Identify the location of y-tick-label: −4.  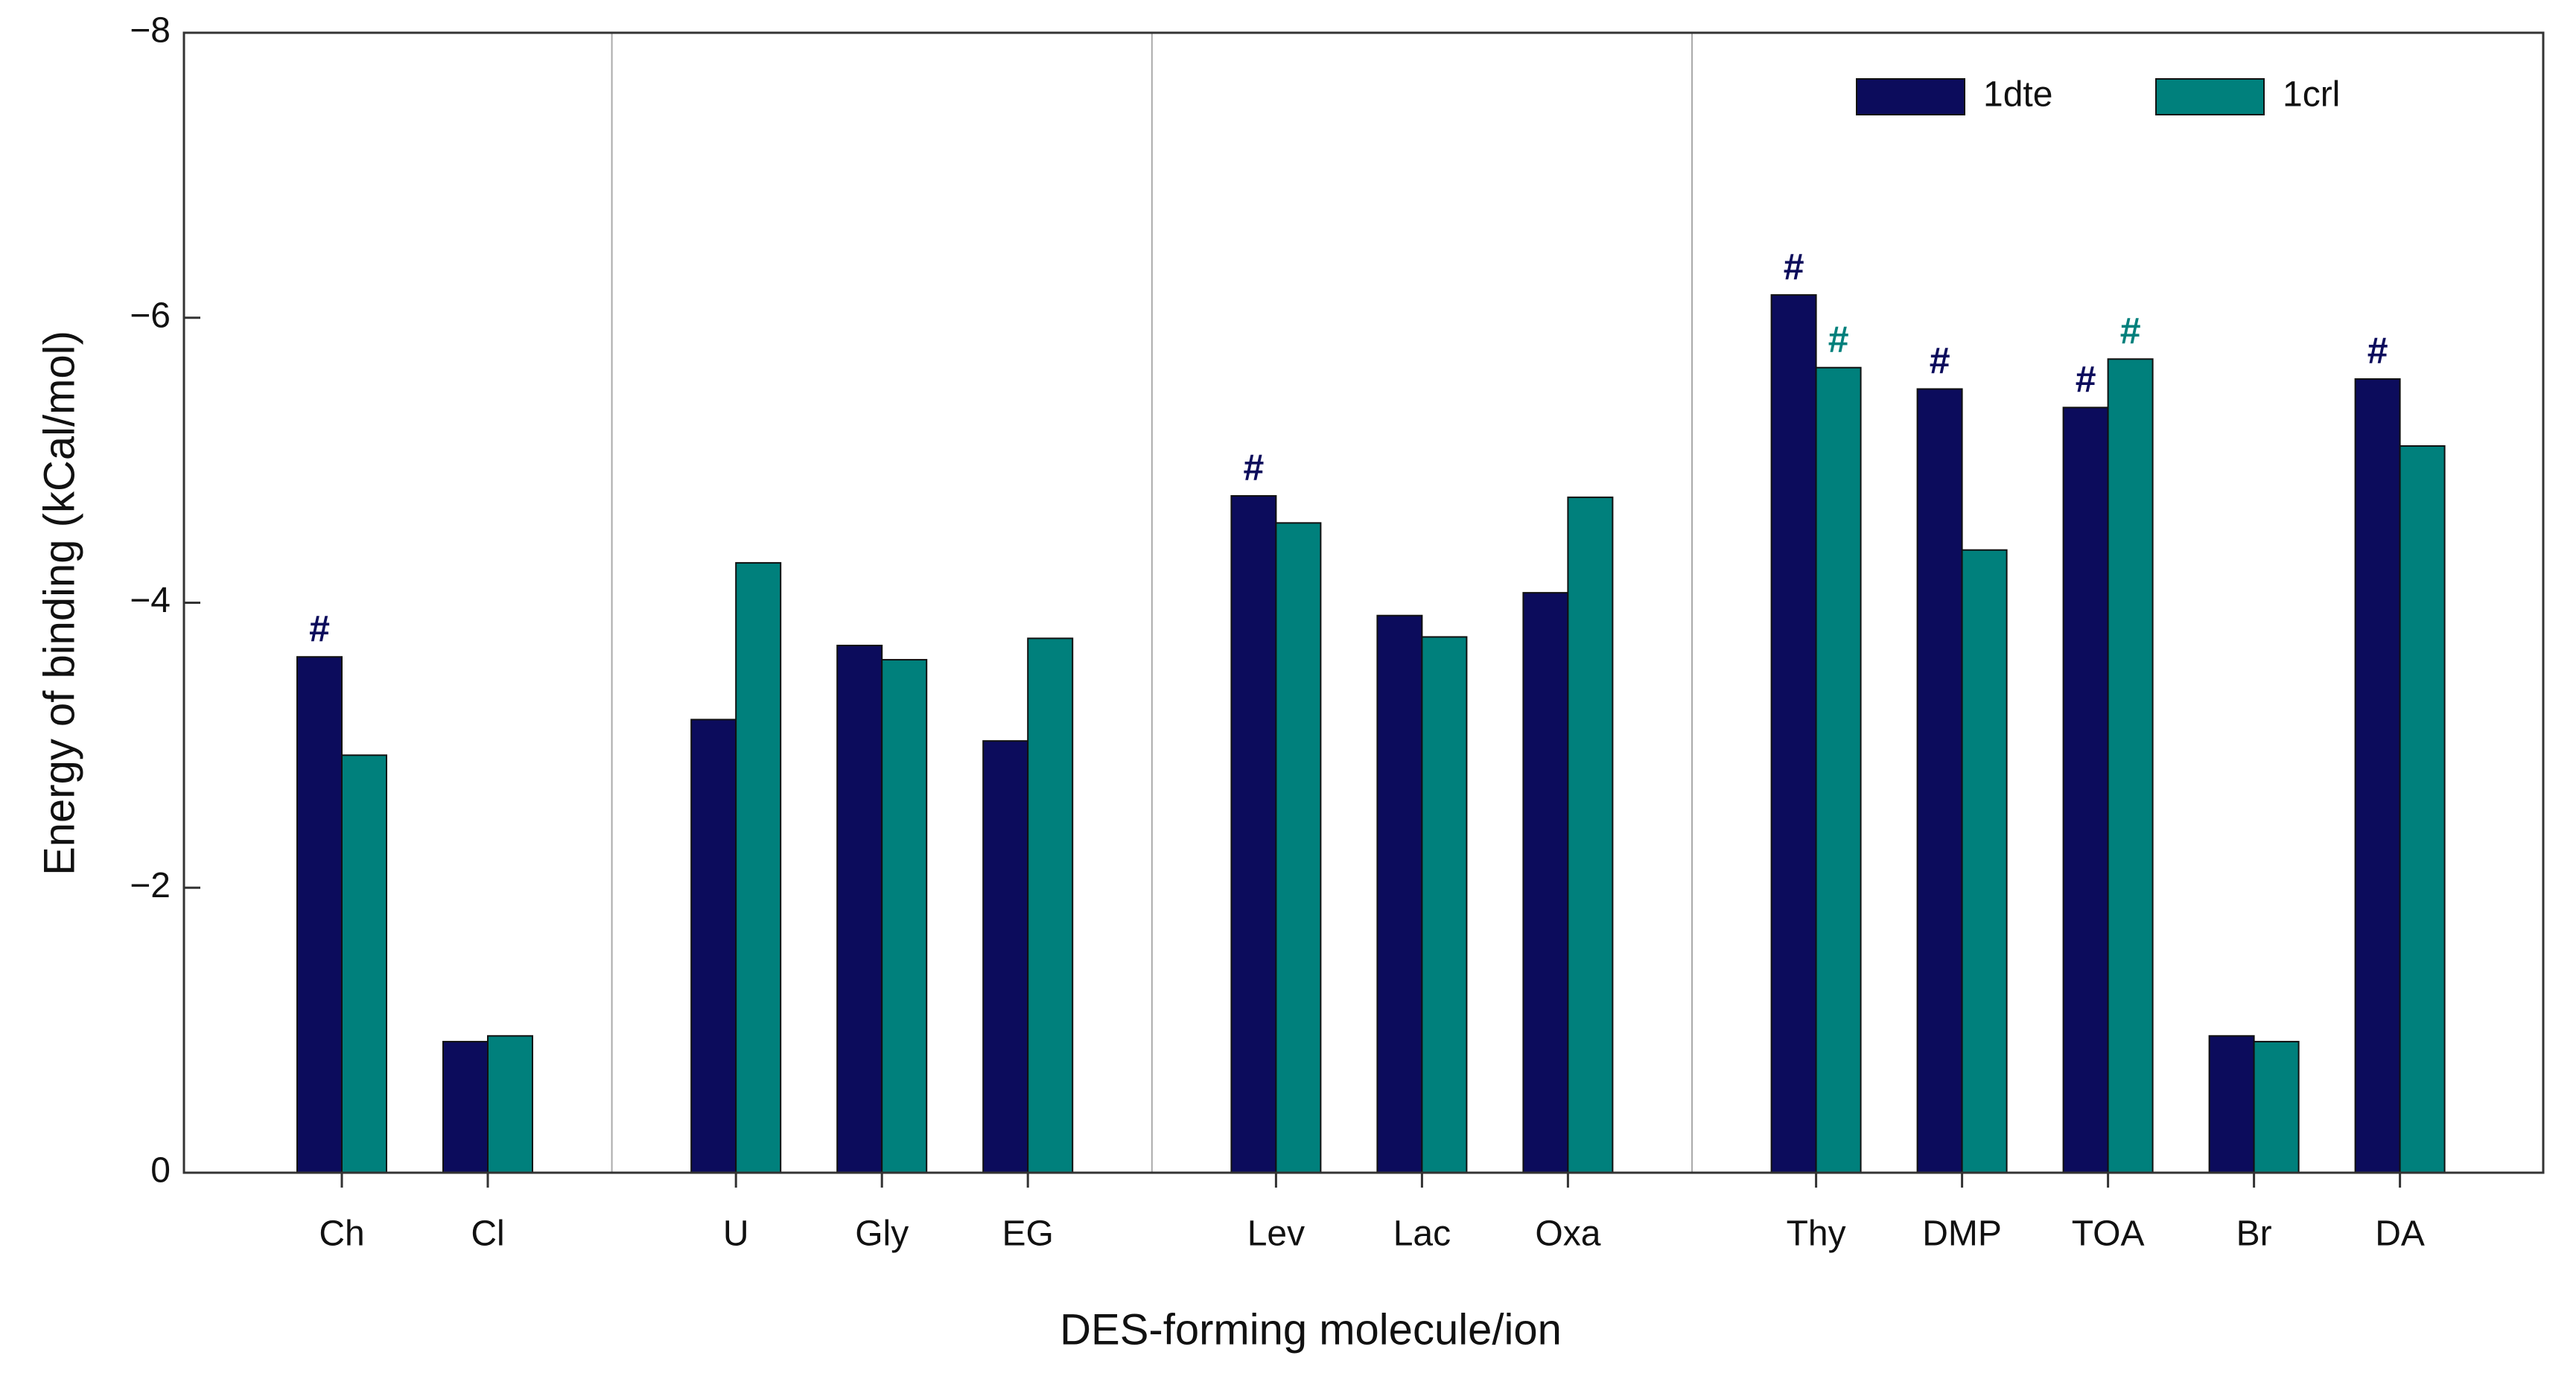
(150, 600).